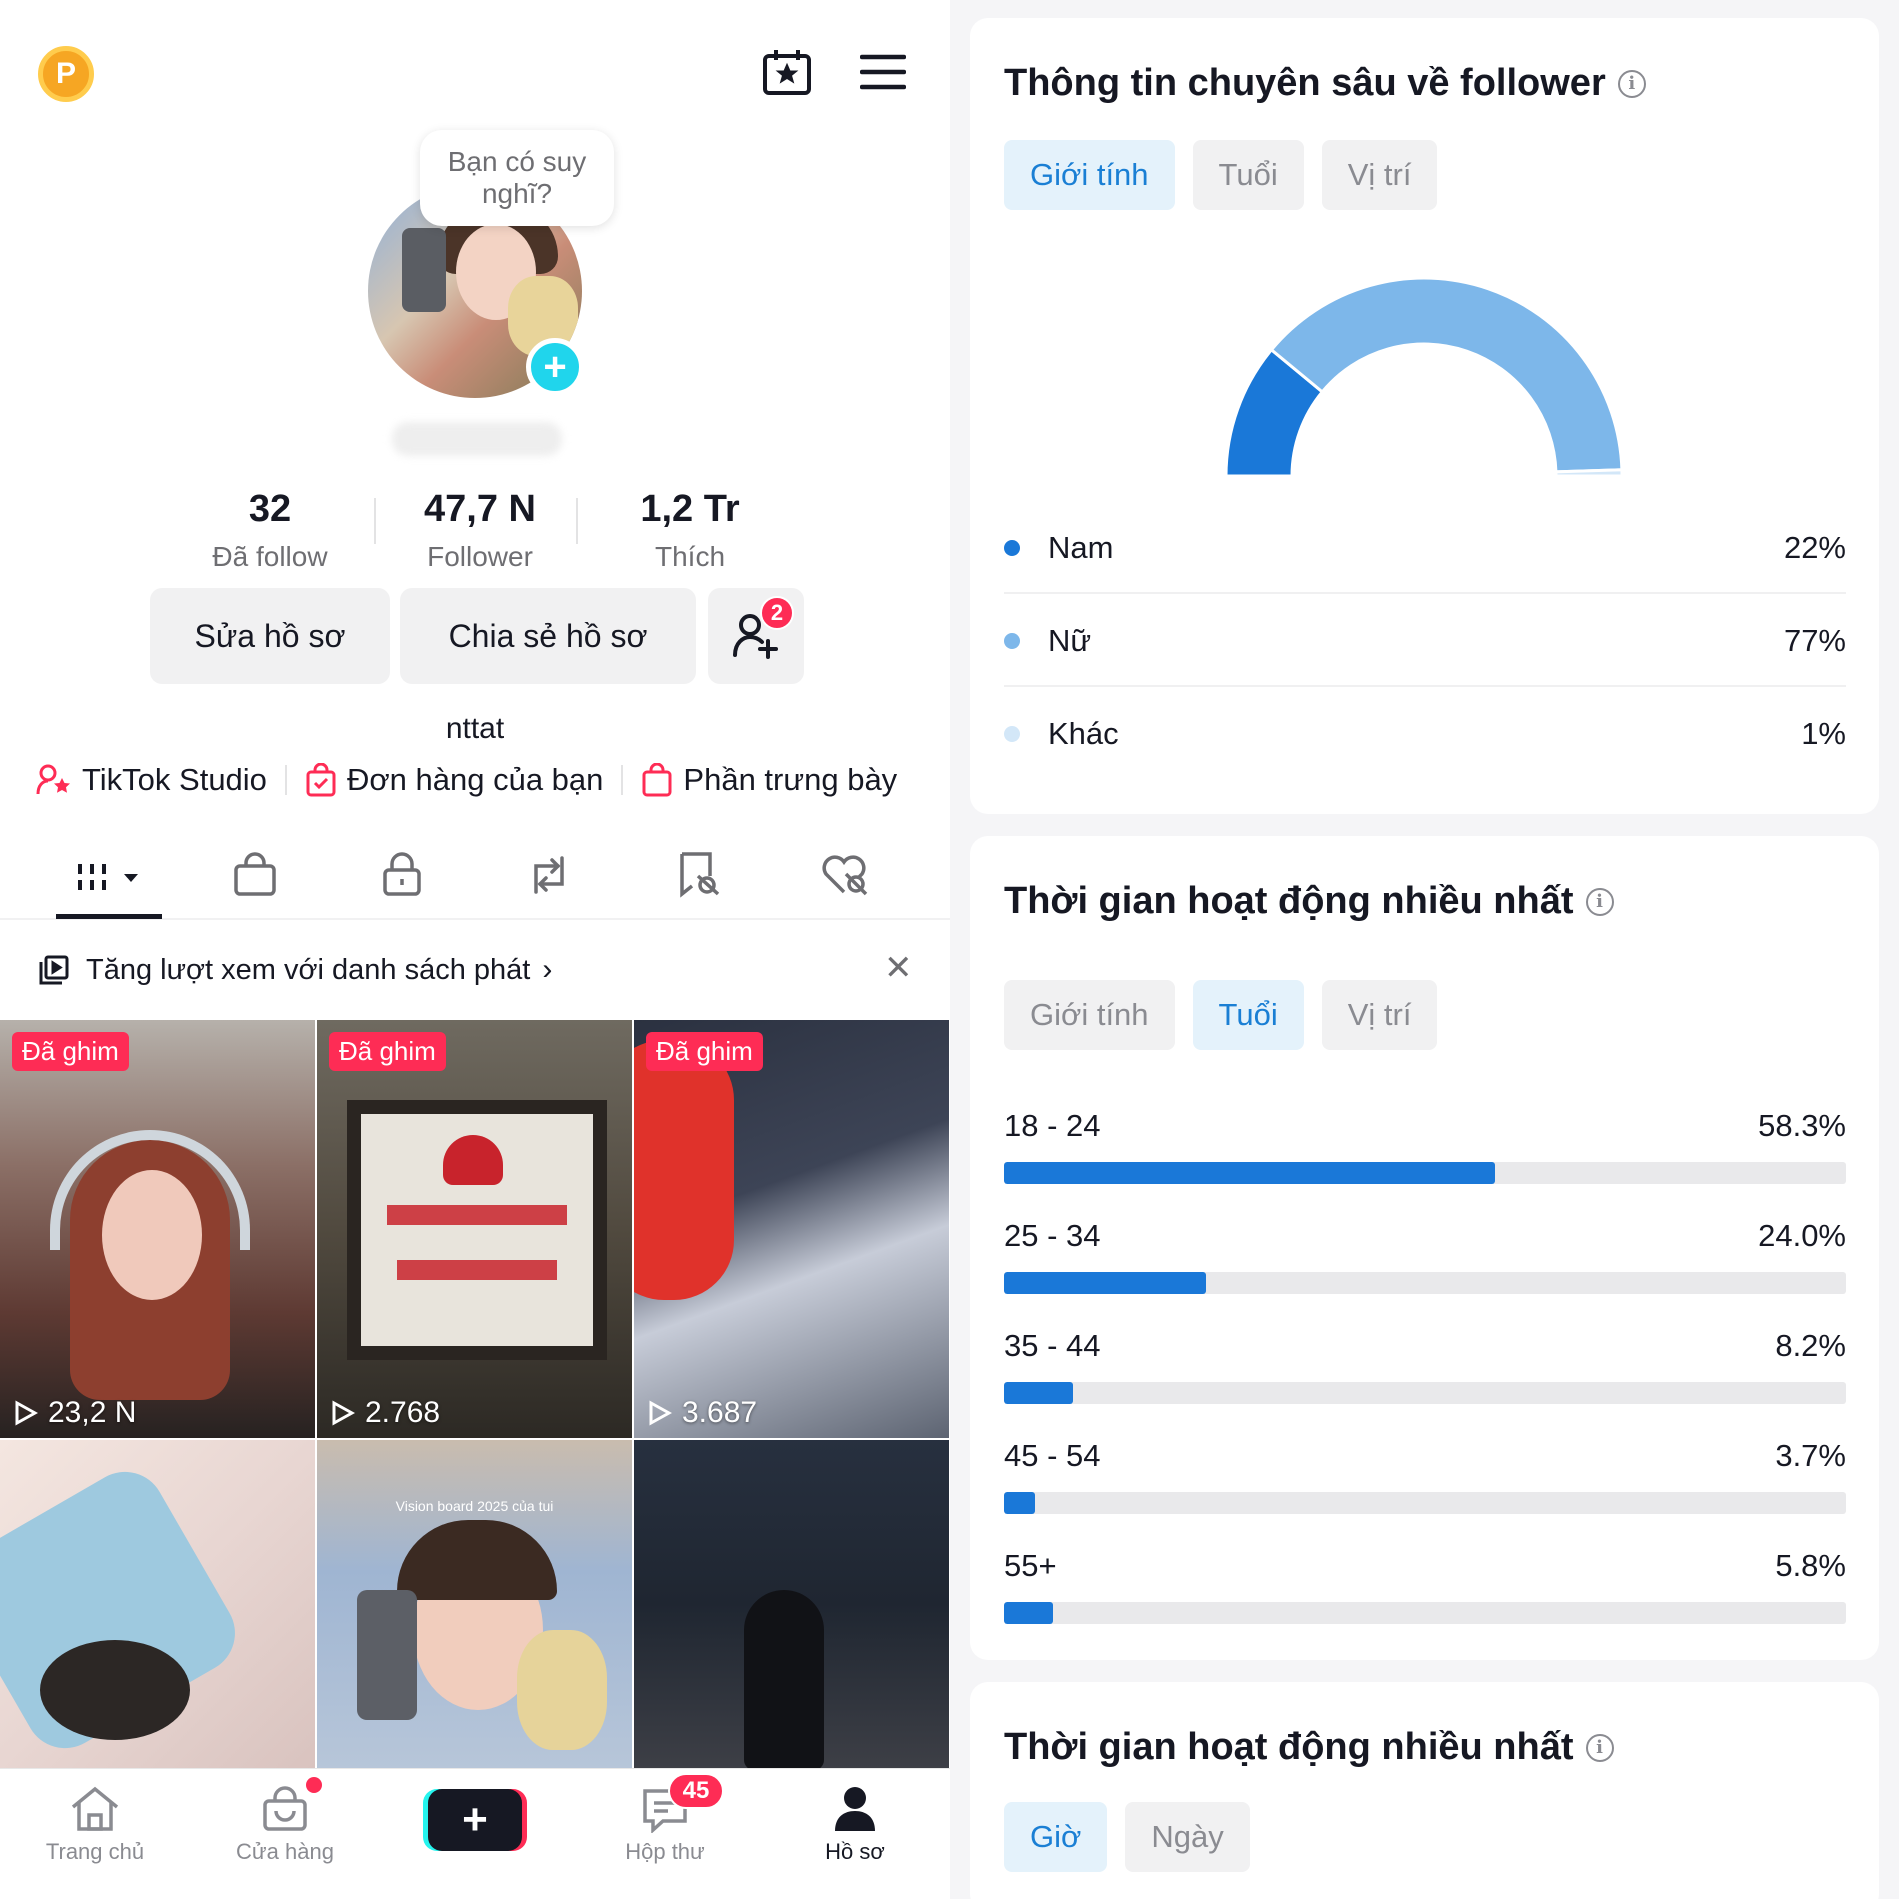 The width and height of the screenshot is (1899, 1899). Describe the element at coordinates (424, 270) in the screenshot. I see `avatar-phone` at that location.